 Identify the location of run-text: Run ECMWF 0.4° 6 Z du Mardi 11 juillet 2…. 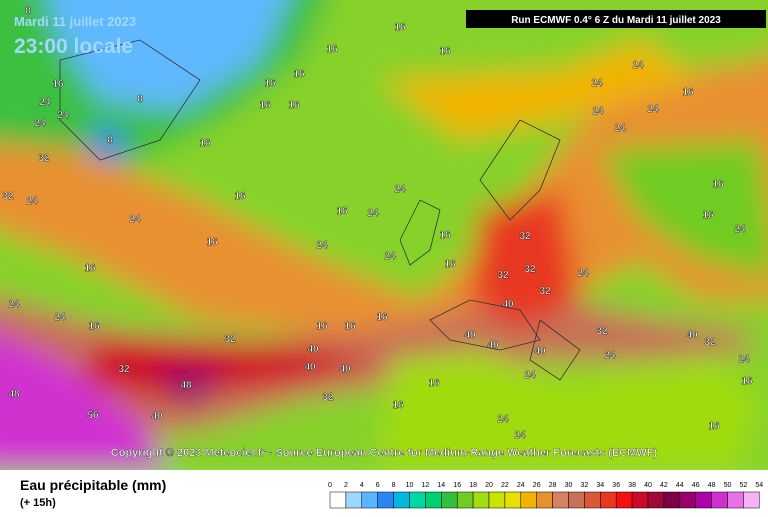
(616, 20).